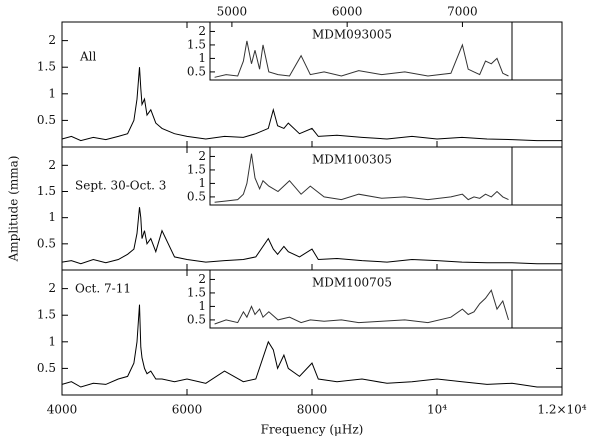 This screenshot has width=598, height=447. I want to click on x-tick-label: 10⁴, so click(437, 410).